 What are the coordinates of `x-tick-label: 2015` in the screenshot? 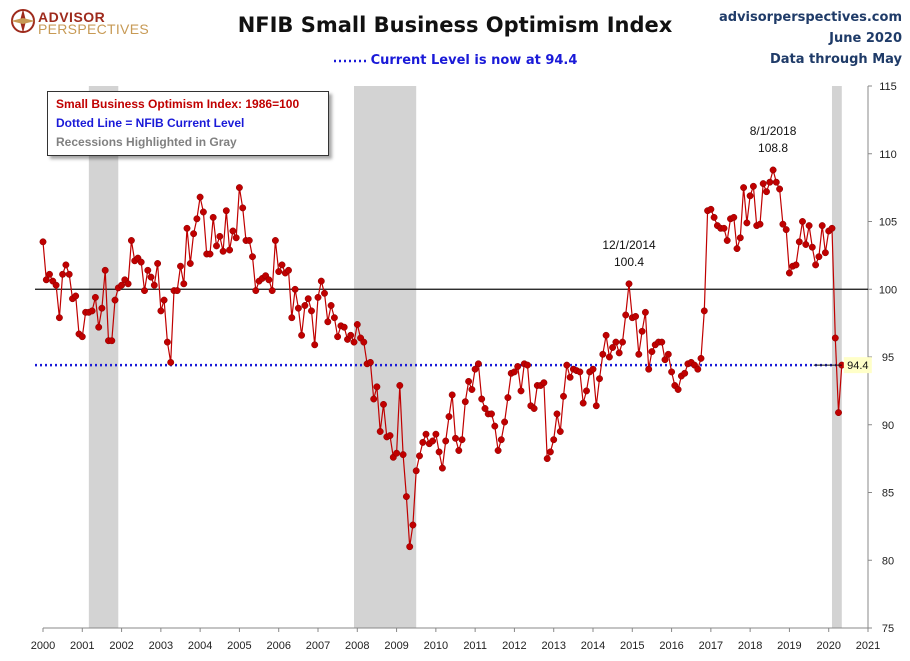 It's located at (632, 646).